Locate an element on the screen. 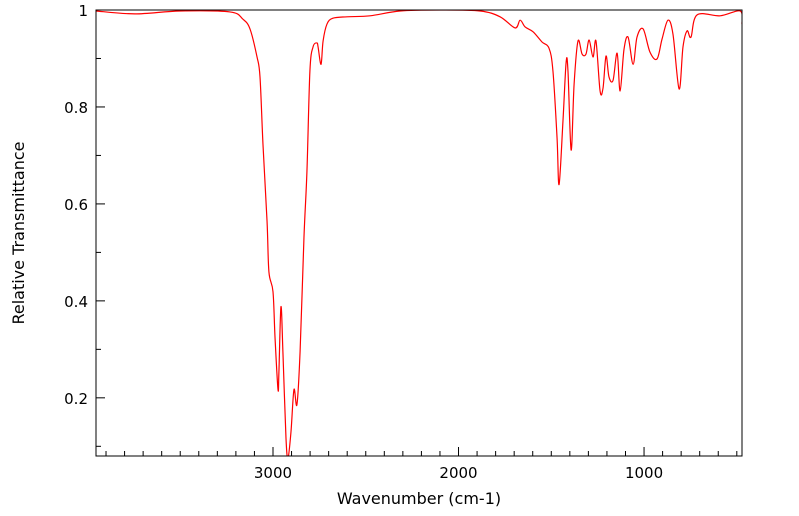 The image size is (799, 516). x-tick-label: 1000 is located at coordinates (644, 473).